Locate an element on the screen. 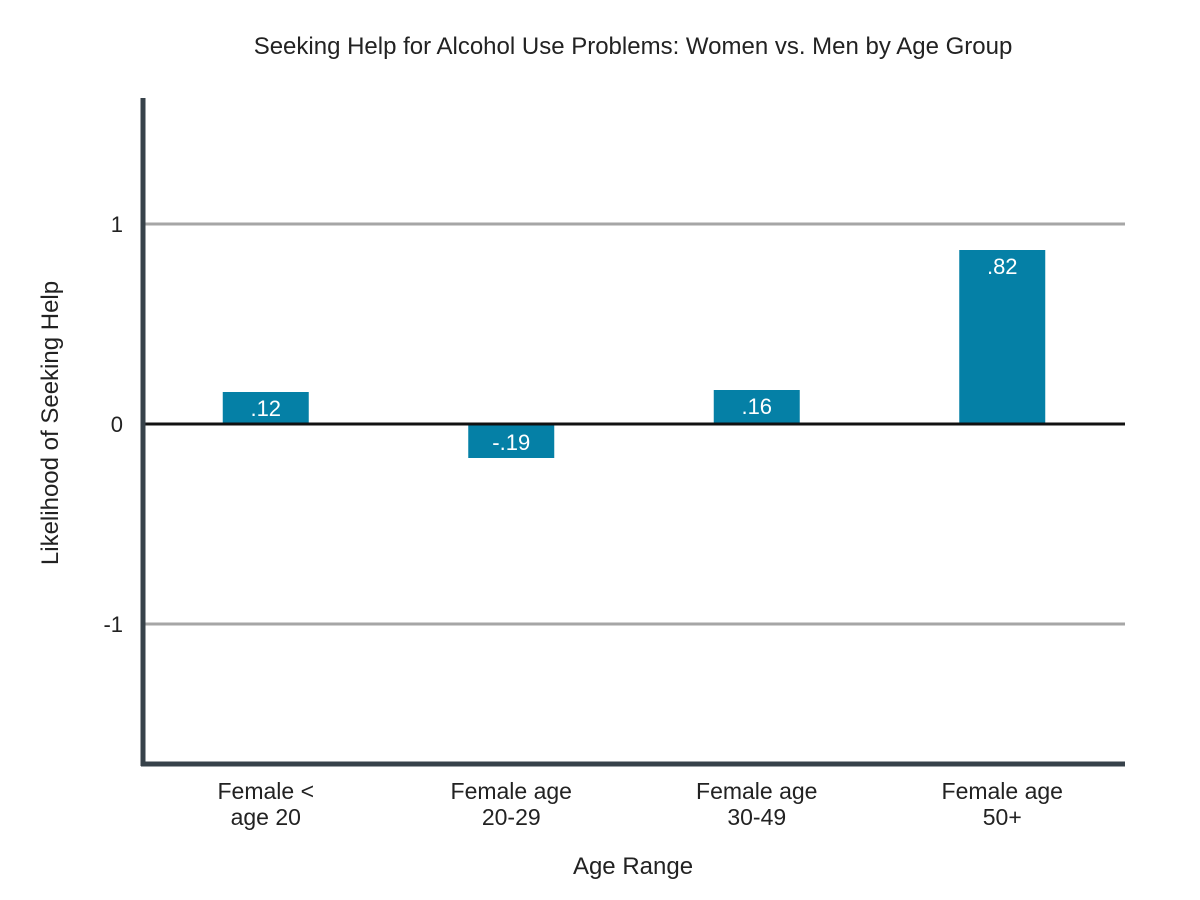 This screenshot has width=1200, height=900. y-axis-label: Likelihood of Seeking Help is located at coordinates (50, 423).